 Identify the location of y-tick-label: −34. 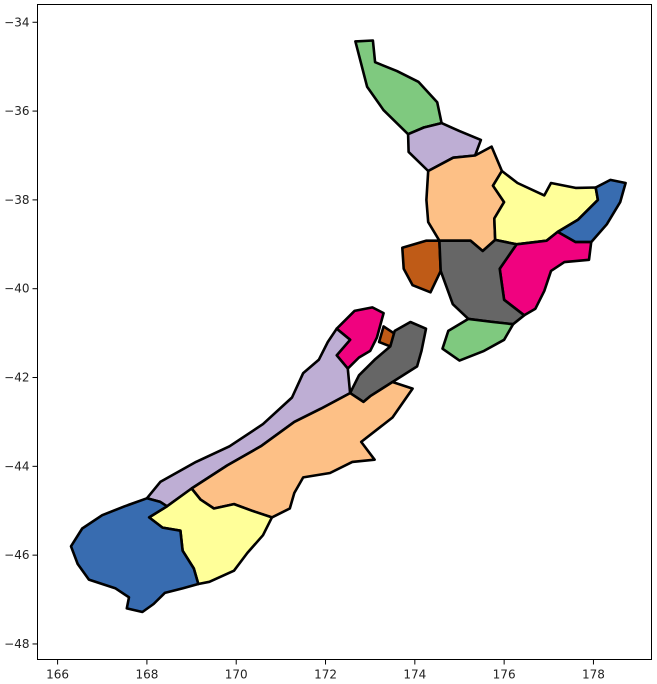
(16, 22).